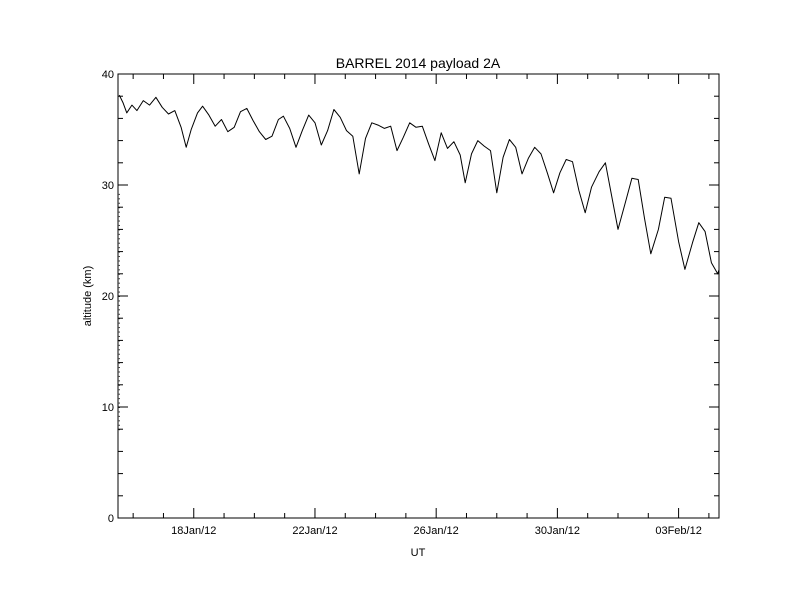 The height and width of the screenshot is (612, 792). What do you see at coordinates (88, 296) in the screenshot?
I see `y-axis-label: altitude (km)` at bounding box center [88, 296].